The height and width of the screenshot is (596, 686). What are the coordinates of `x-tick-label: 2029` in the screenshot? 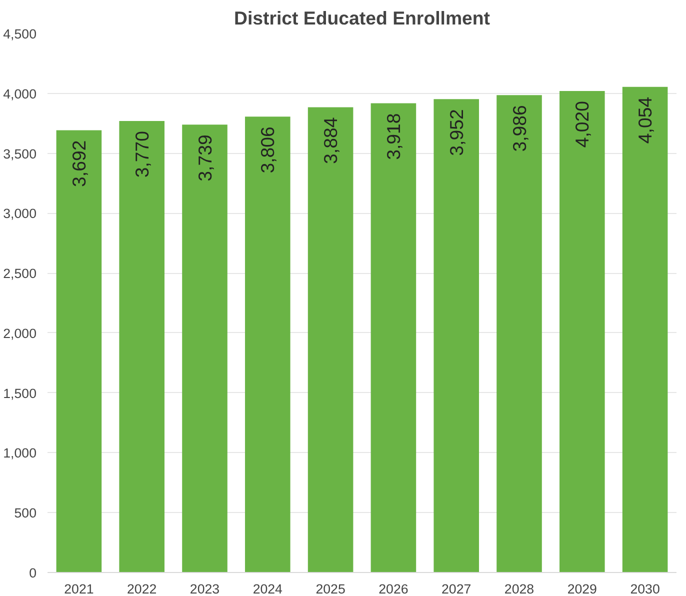 It's located at (582, 589).